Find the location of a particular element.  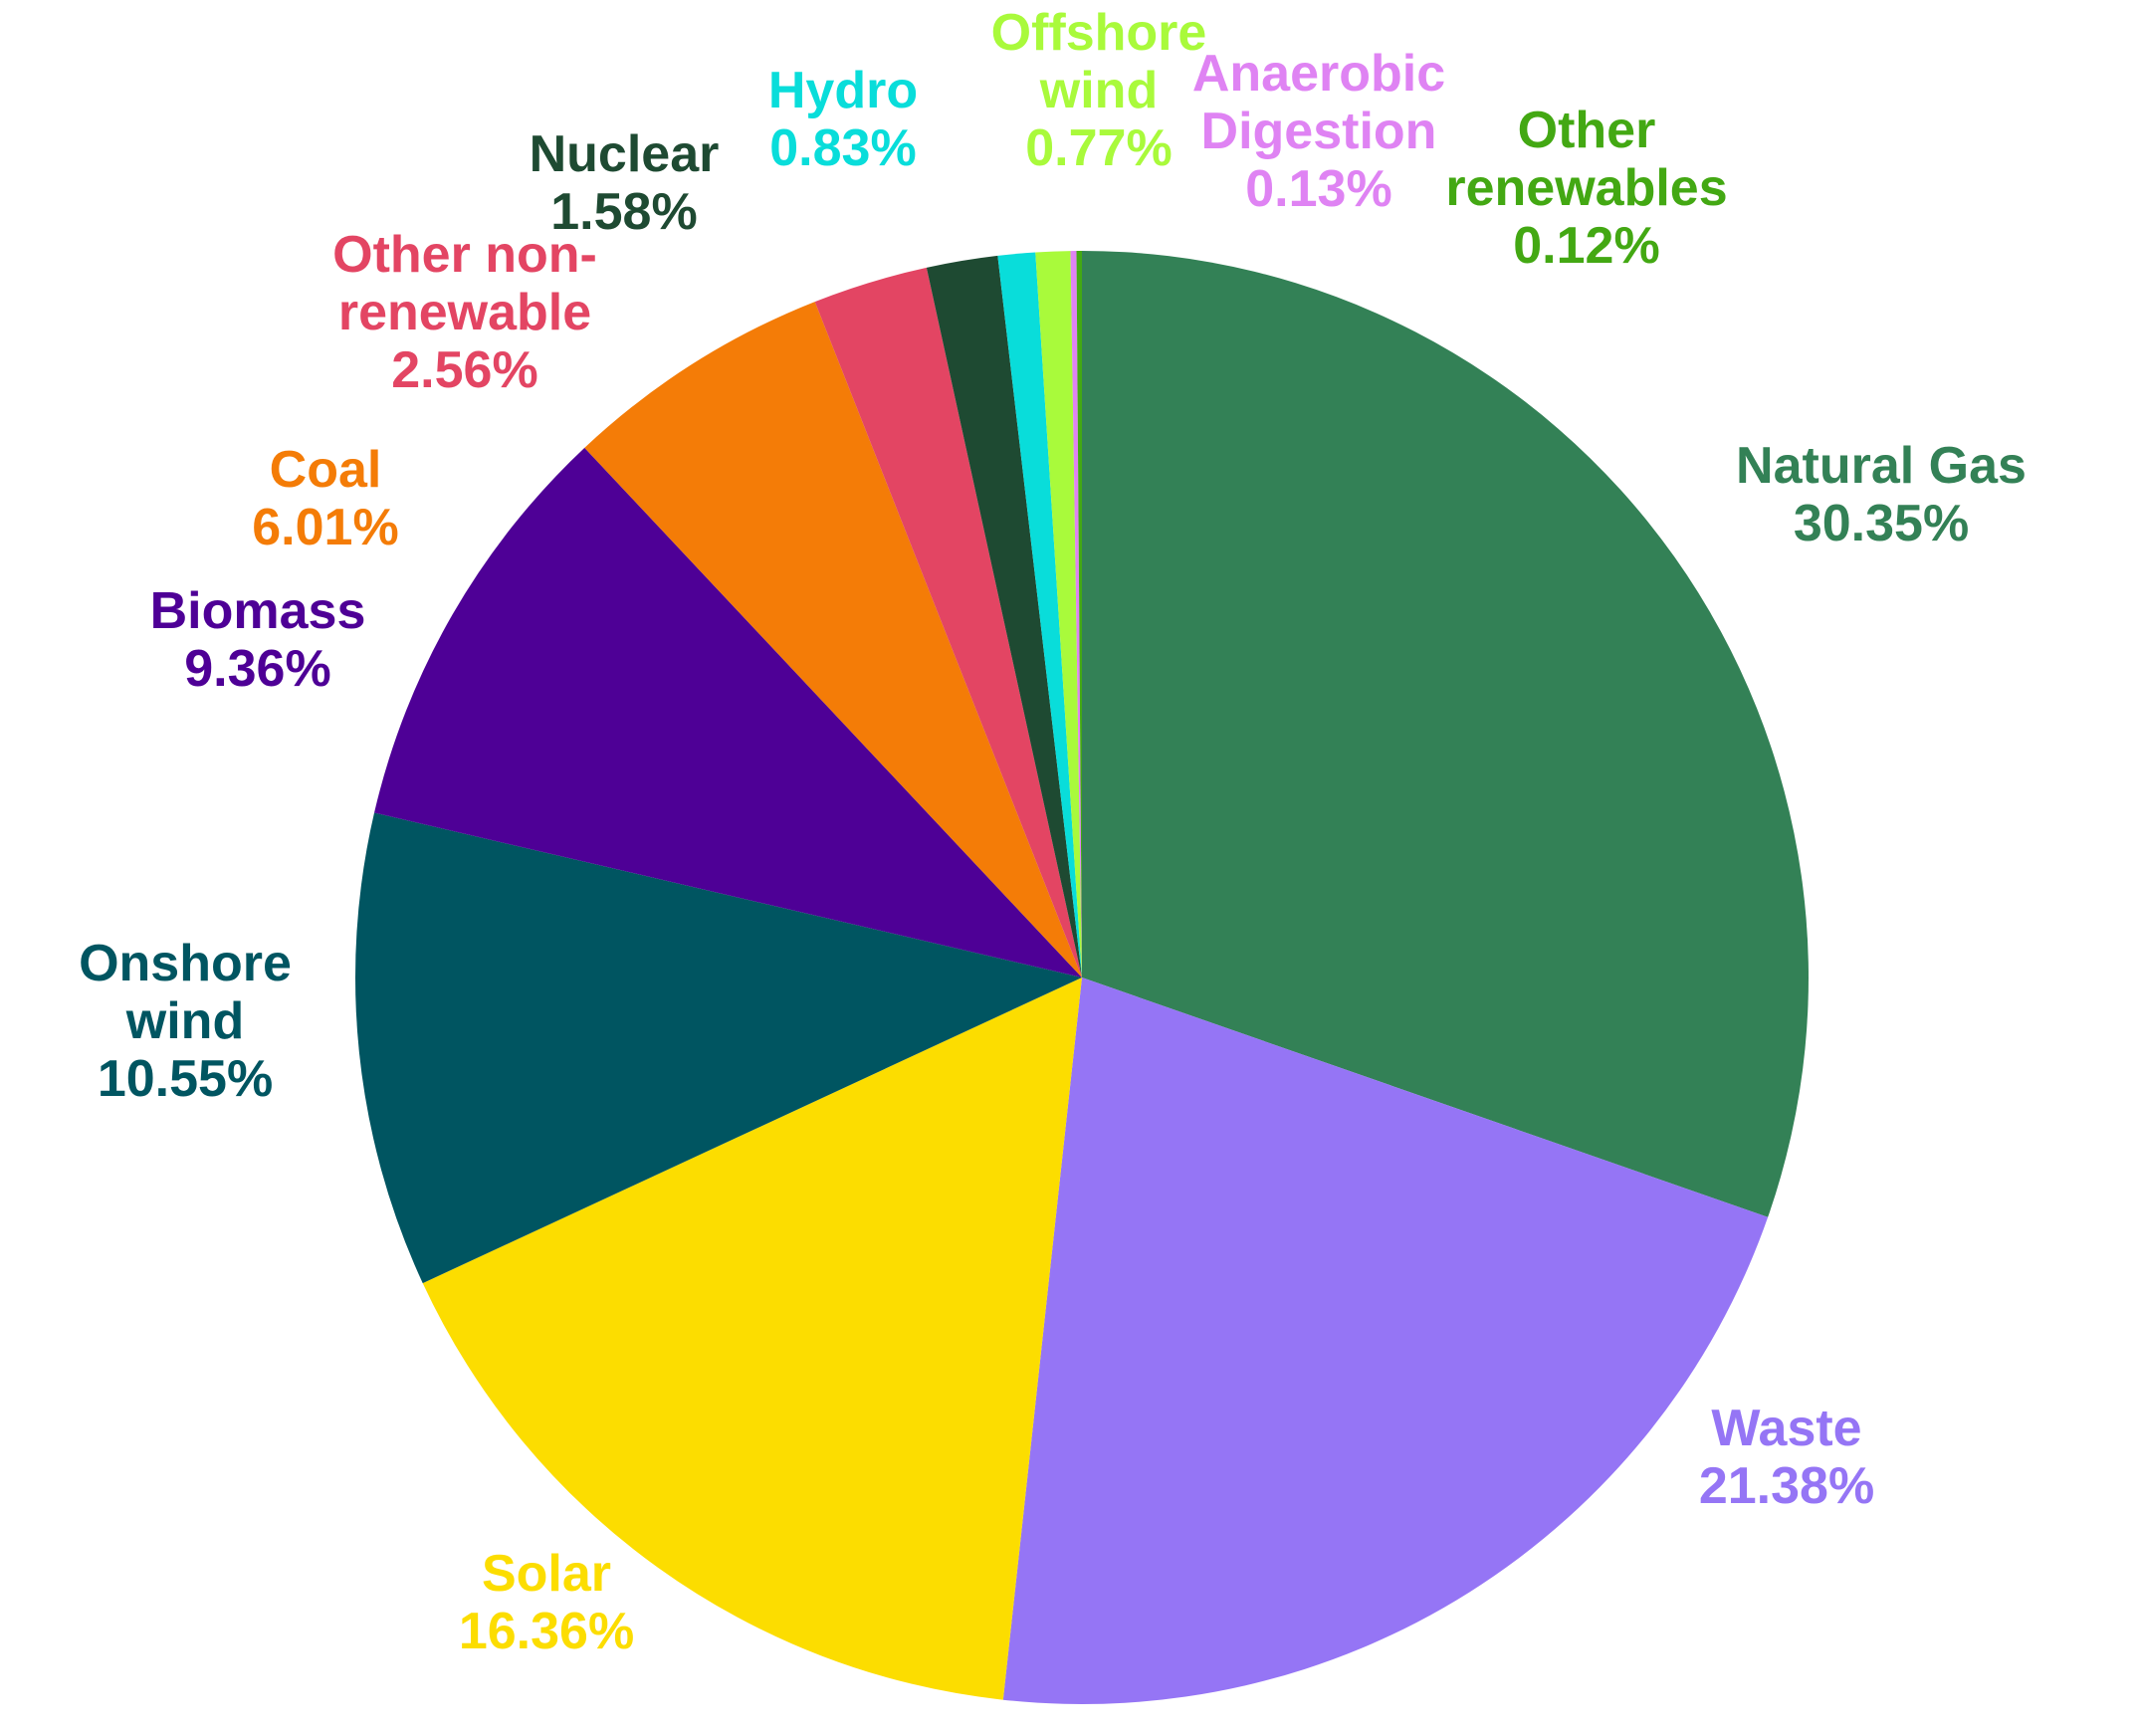

slice-name-label: Other is located at coordinates (1587, 131).